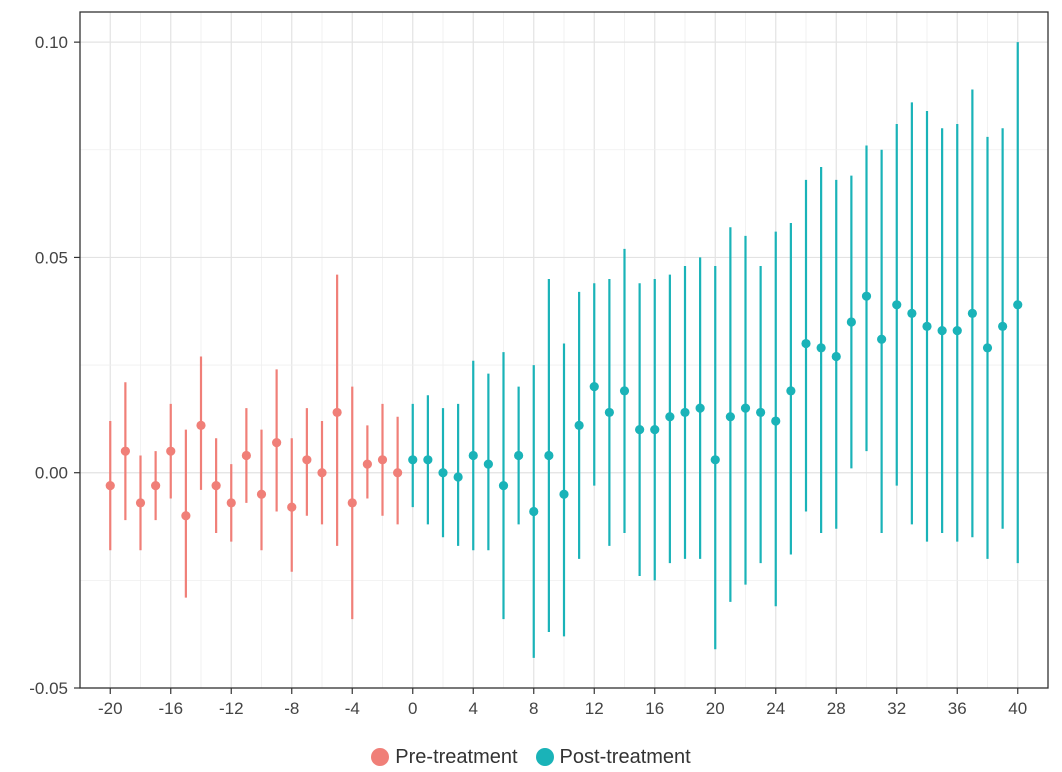 The height and width of the screenshot is (772, 1062). What do you see at coordinates (625, 756) in the screenshot?
I see `legend-label-post: Post-treatment` at bounding box center [625, 756].